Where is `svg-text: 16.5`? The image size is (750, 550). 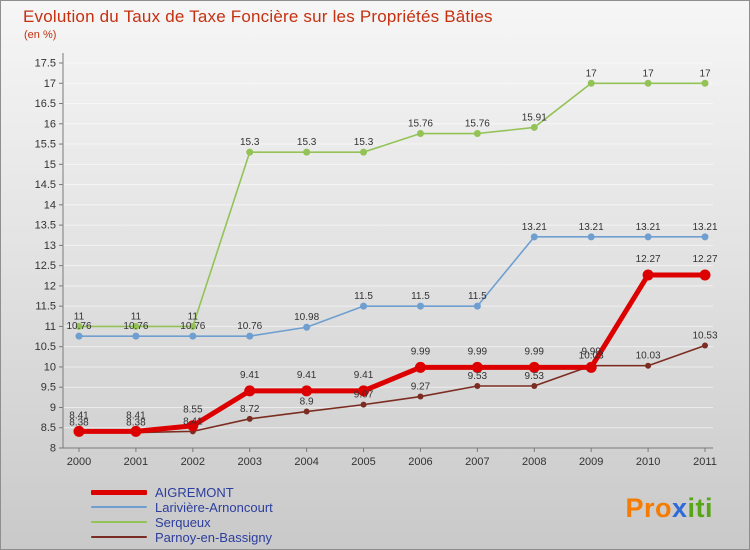 svg-text: 16.5 is located at coordinates (45, 104).